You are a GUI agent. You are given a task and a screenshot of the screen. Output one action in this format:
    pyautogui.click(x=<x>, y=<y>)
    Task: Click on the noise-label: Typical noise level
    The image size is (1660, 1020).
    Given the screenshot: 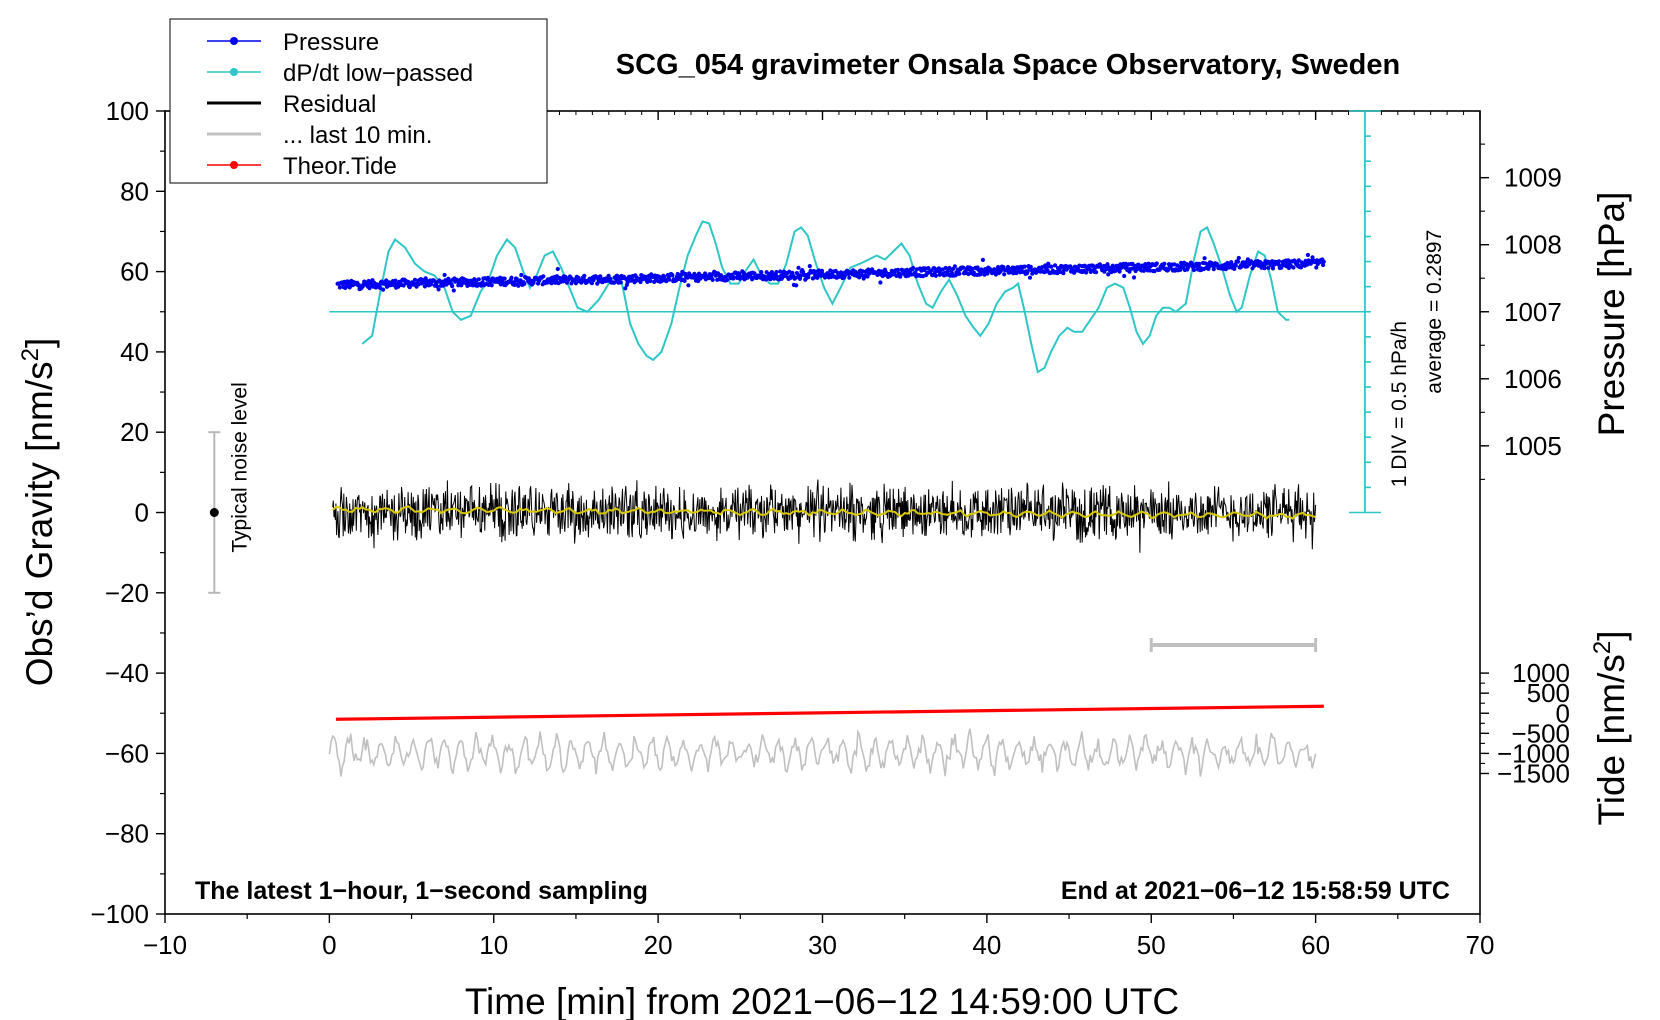 What is the action you would take?
    pyautogui.click(x=239, y=467)
    